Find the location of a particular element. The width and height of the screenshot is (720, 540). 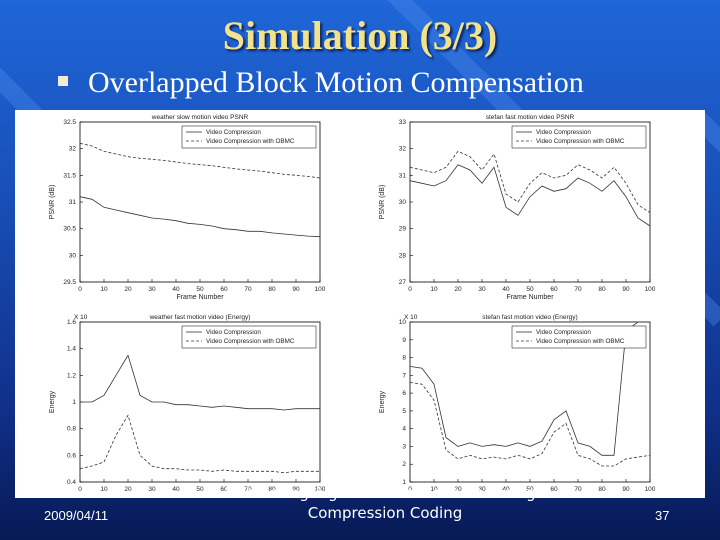

chart-title: weather slow motion video PSNR is located at coordinates (200, 117).